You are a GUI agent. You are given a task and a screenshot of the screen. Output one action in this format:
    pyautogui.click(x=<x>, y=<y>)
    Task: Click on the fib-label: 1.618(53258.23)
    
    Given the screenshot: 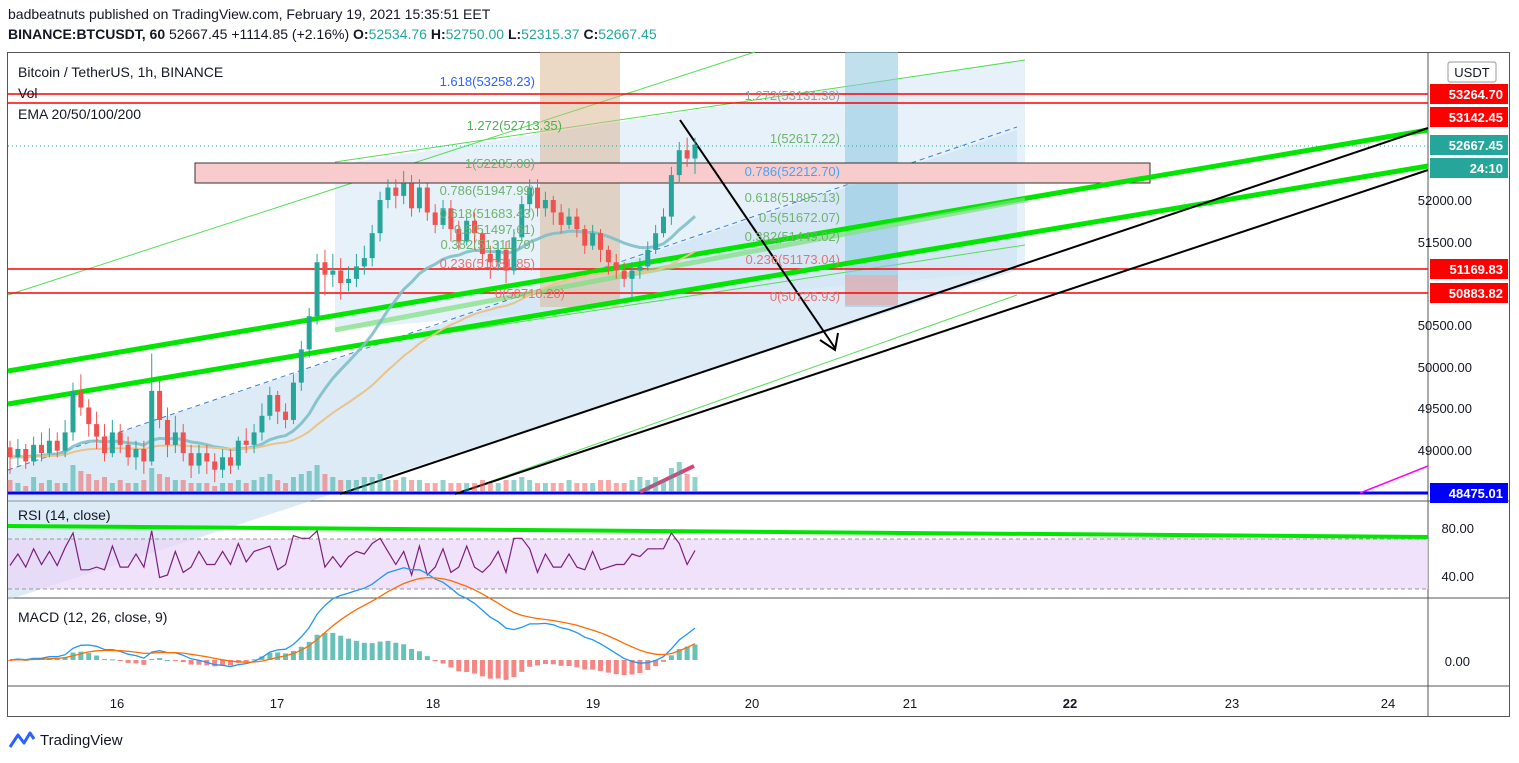 What is the action you would take?
    pyautogui.click(x=487, y=81)
    